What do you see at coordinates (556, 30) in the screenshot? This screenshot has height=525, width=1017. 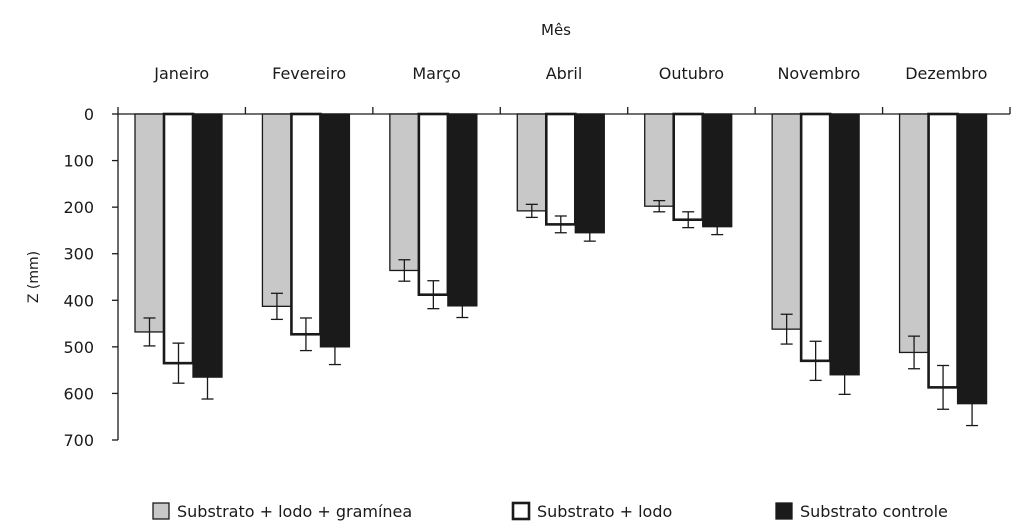 I see `chart-title: Mês` at bounding box center [556, 30].